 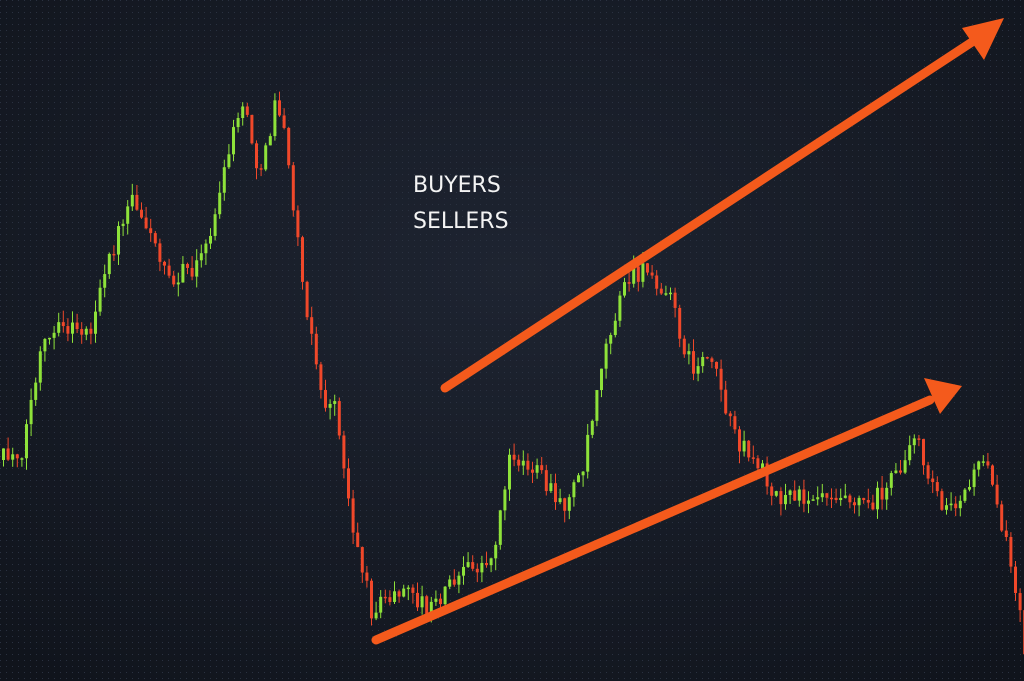 I want to click on arrow-head, so click(x=983, y=39).